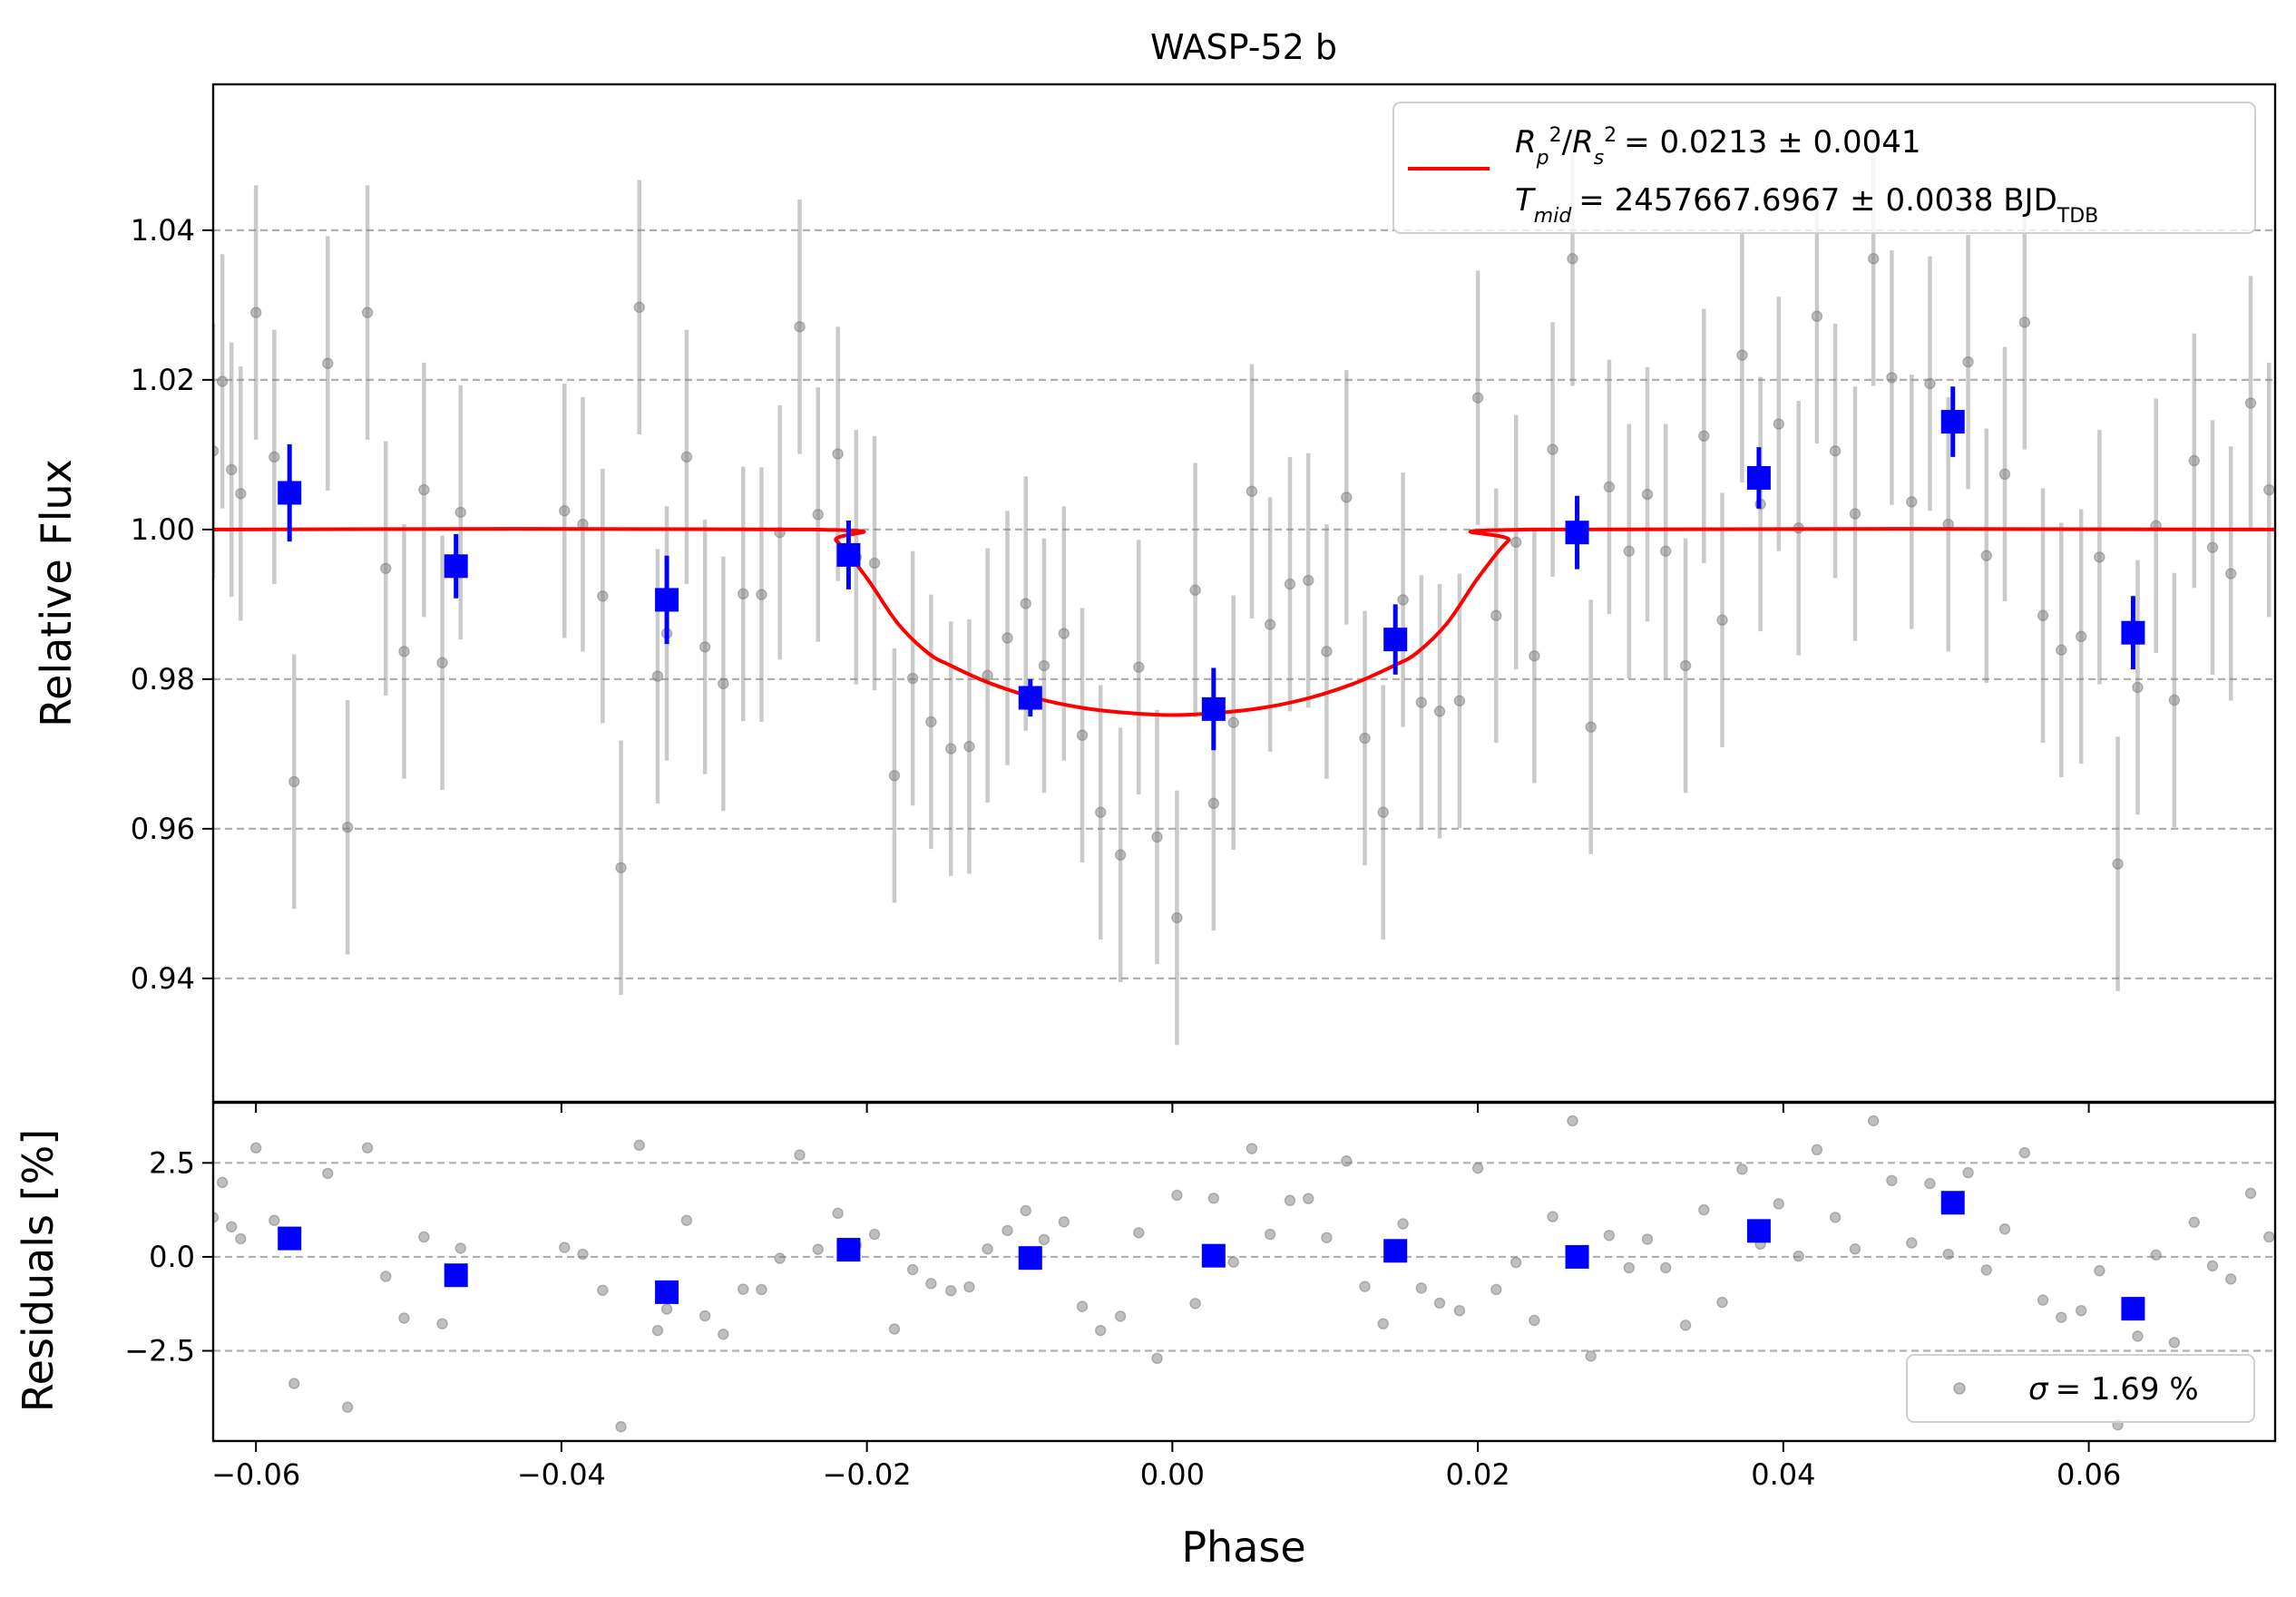  What do you see at coordinates (159, 1351) in the screenshot?
I see `bottom-y-tick-label: −2.5` at bounding box center [159, 1351].